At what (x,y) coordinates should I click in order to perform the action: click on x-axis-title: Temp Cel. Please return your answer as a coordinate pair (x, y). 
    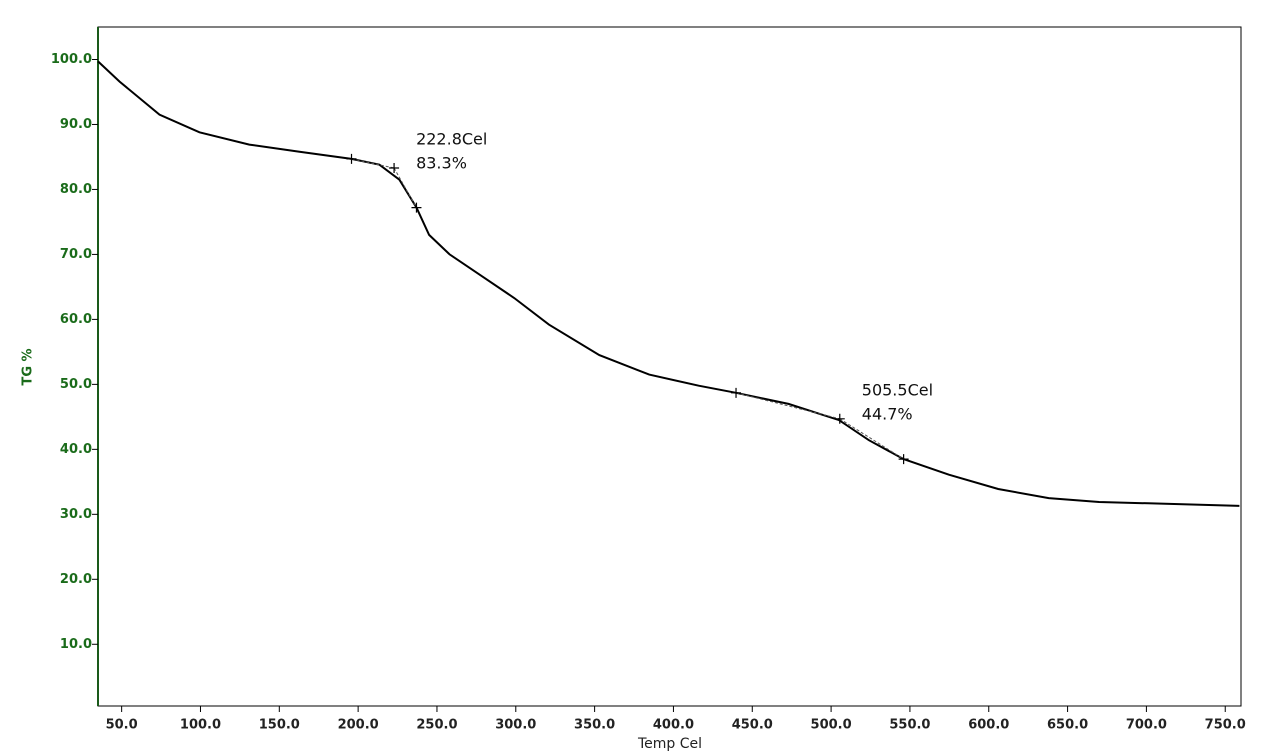
    Looking at the image, I should click on (669, 744).